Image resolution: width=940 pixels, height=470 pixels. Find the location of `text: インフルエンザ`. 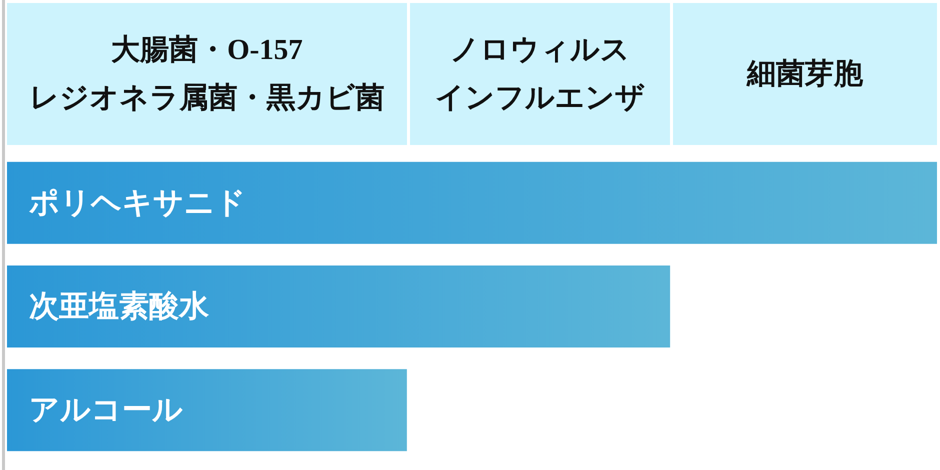

text: インフルエンザ is located at coordinates (539, 98).